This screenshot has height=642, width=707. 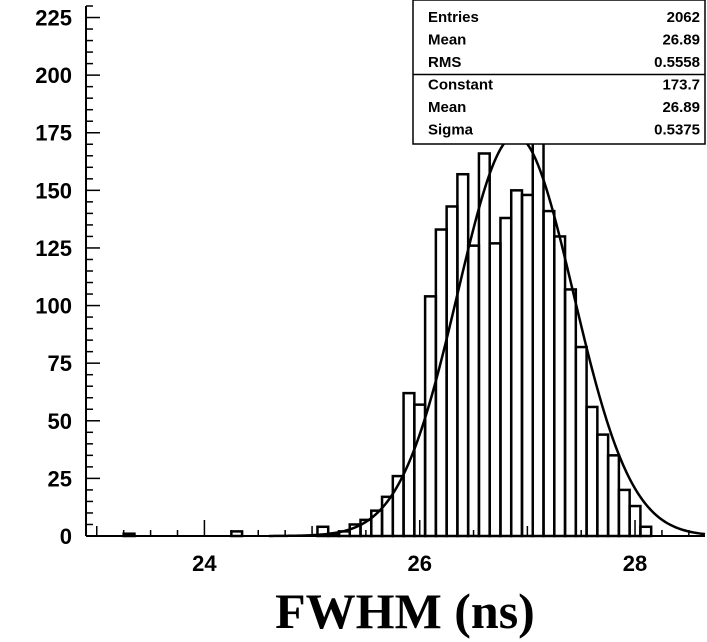 What do you see at coordinates (395, 548) in the screenshot?
I see `x-axis: 24 26 28` at bounding box center [395, 548].